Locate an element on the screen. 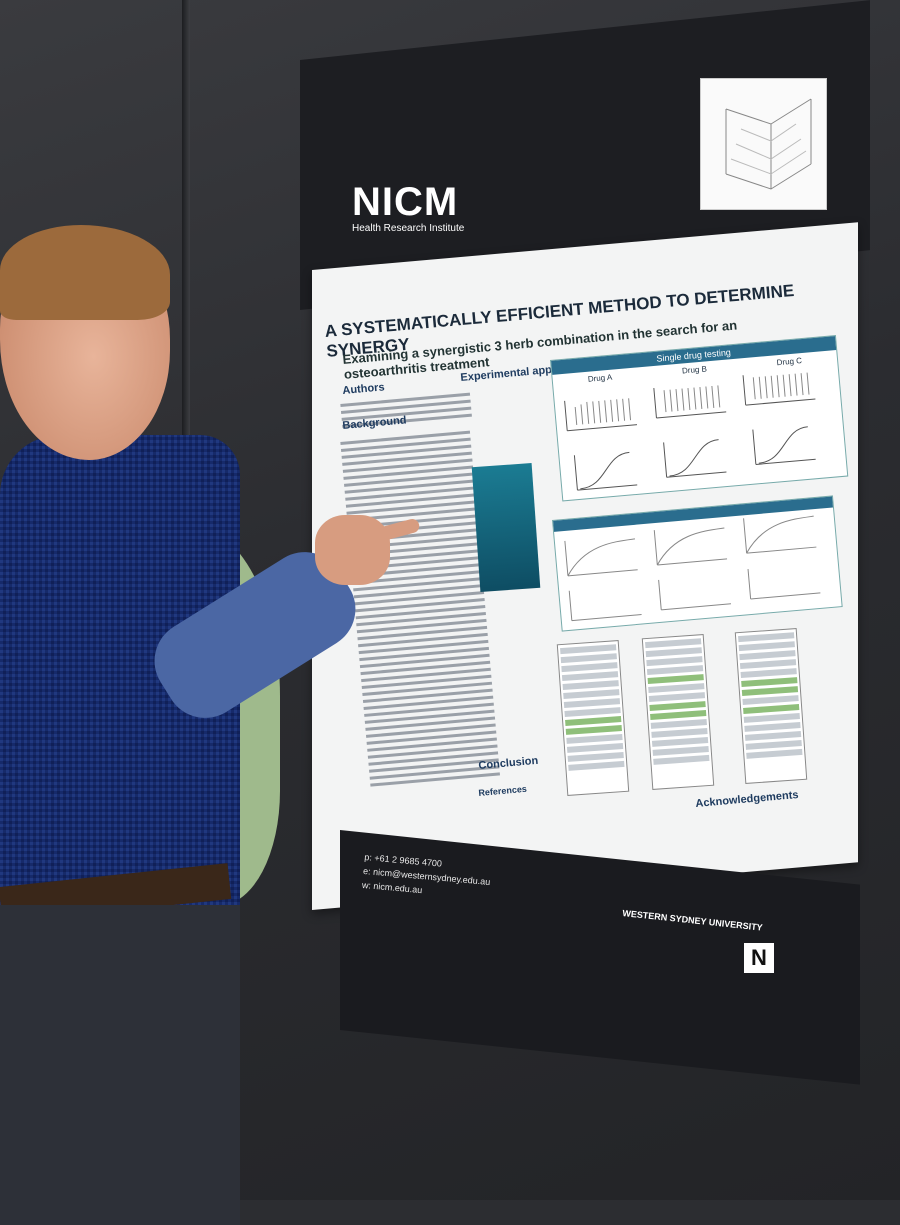 This screenshot has width=900, height=1225. man-hair is located at coordinates (85, 272).